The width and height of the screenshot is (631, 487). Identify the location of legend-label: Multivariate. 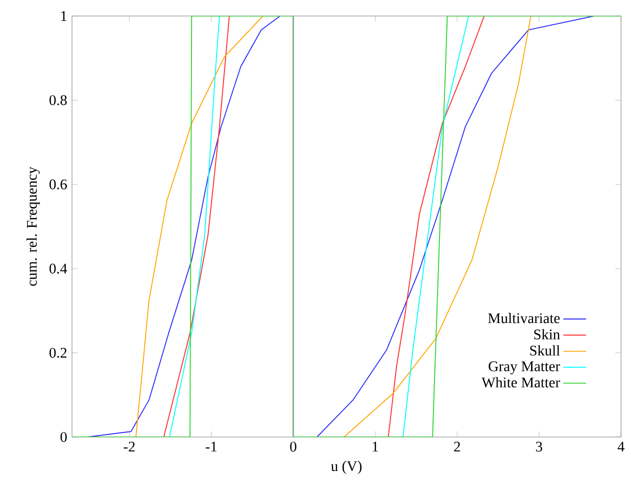
(524, 318).